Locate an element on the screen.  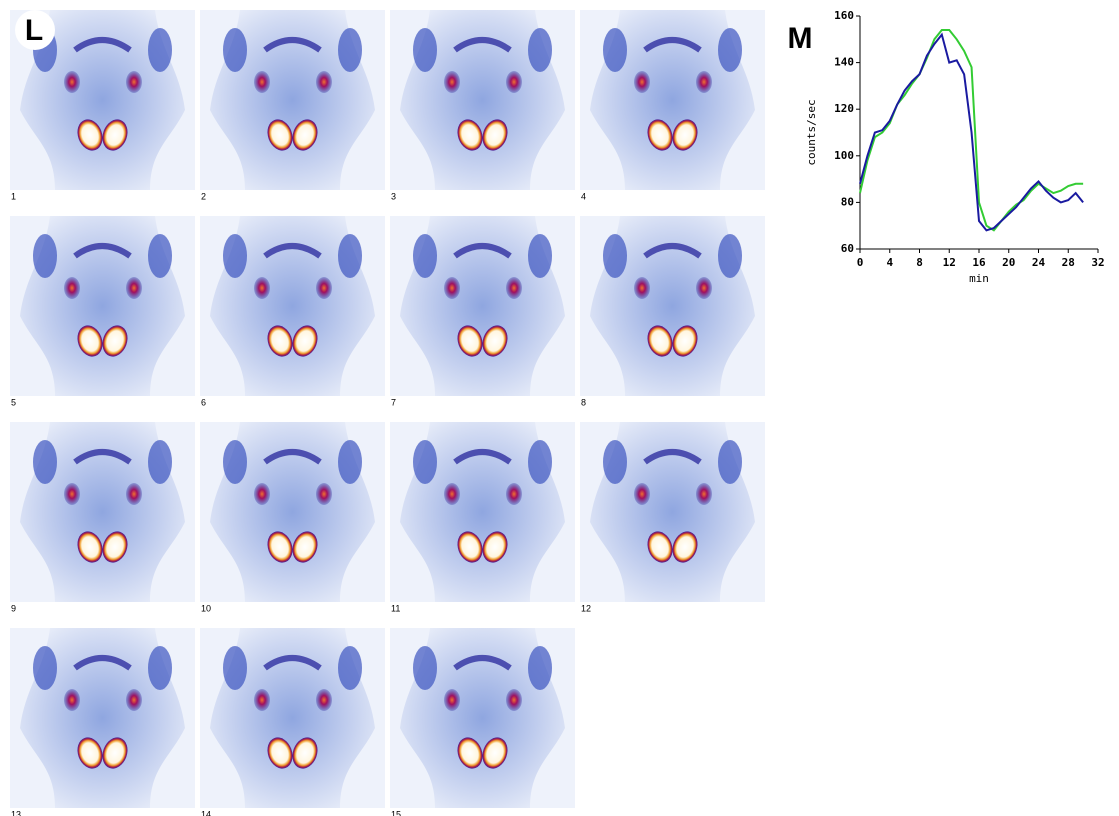
frame-label: 9 is located at coordinates (13, 608).